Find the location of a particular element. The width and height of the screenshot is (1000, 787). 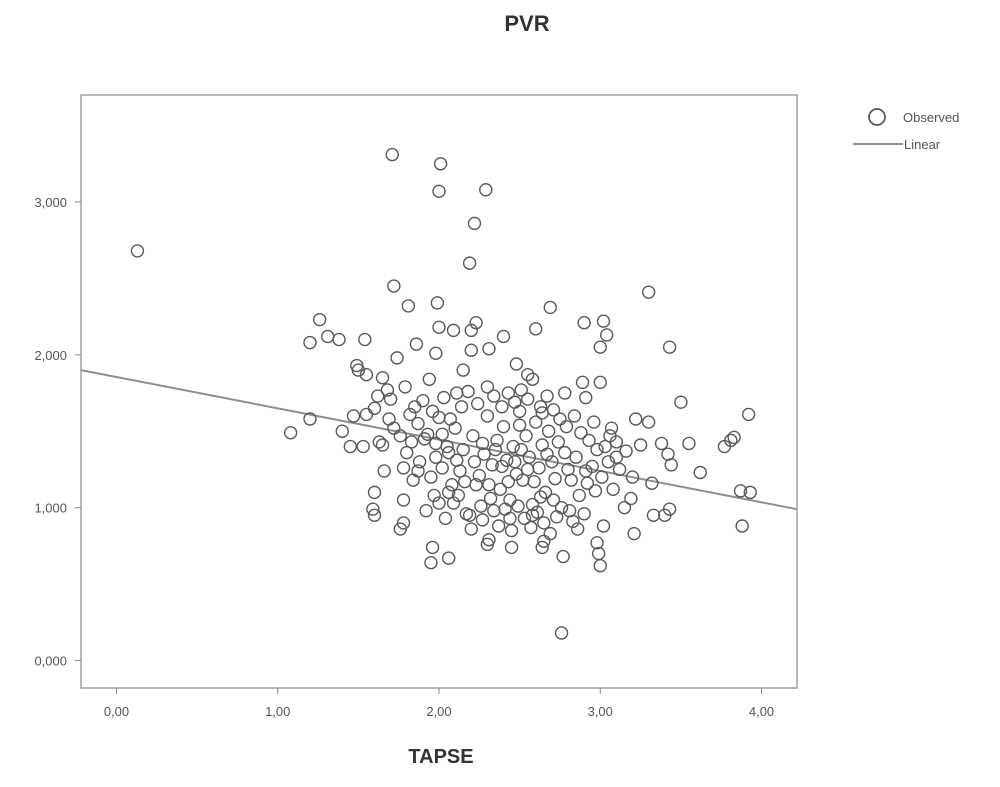

legend-observed-marker is located at coordinates (877, 117).